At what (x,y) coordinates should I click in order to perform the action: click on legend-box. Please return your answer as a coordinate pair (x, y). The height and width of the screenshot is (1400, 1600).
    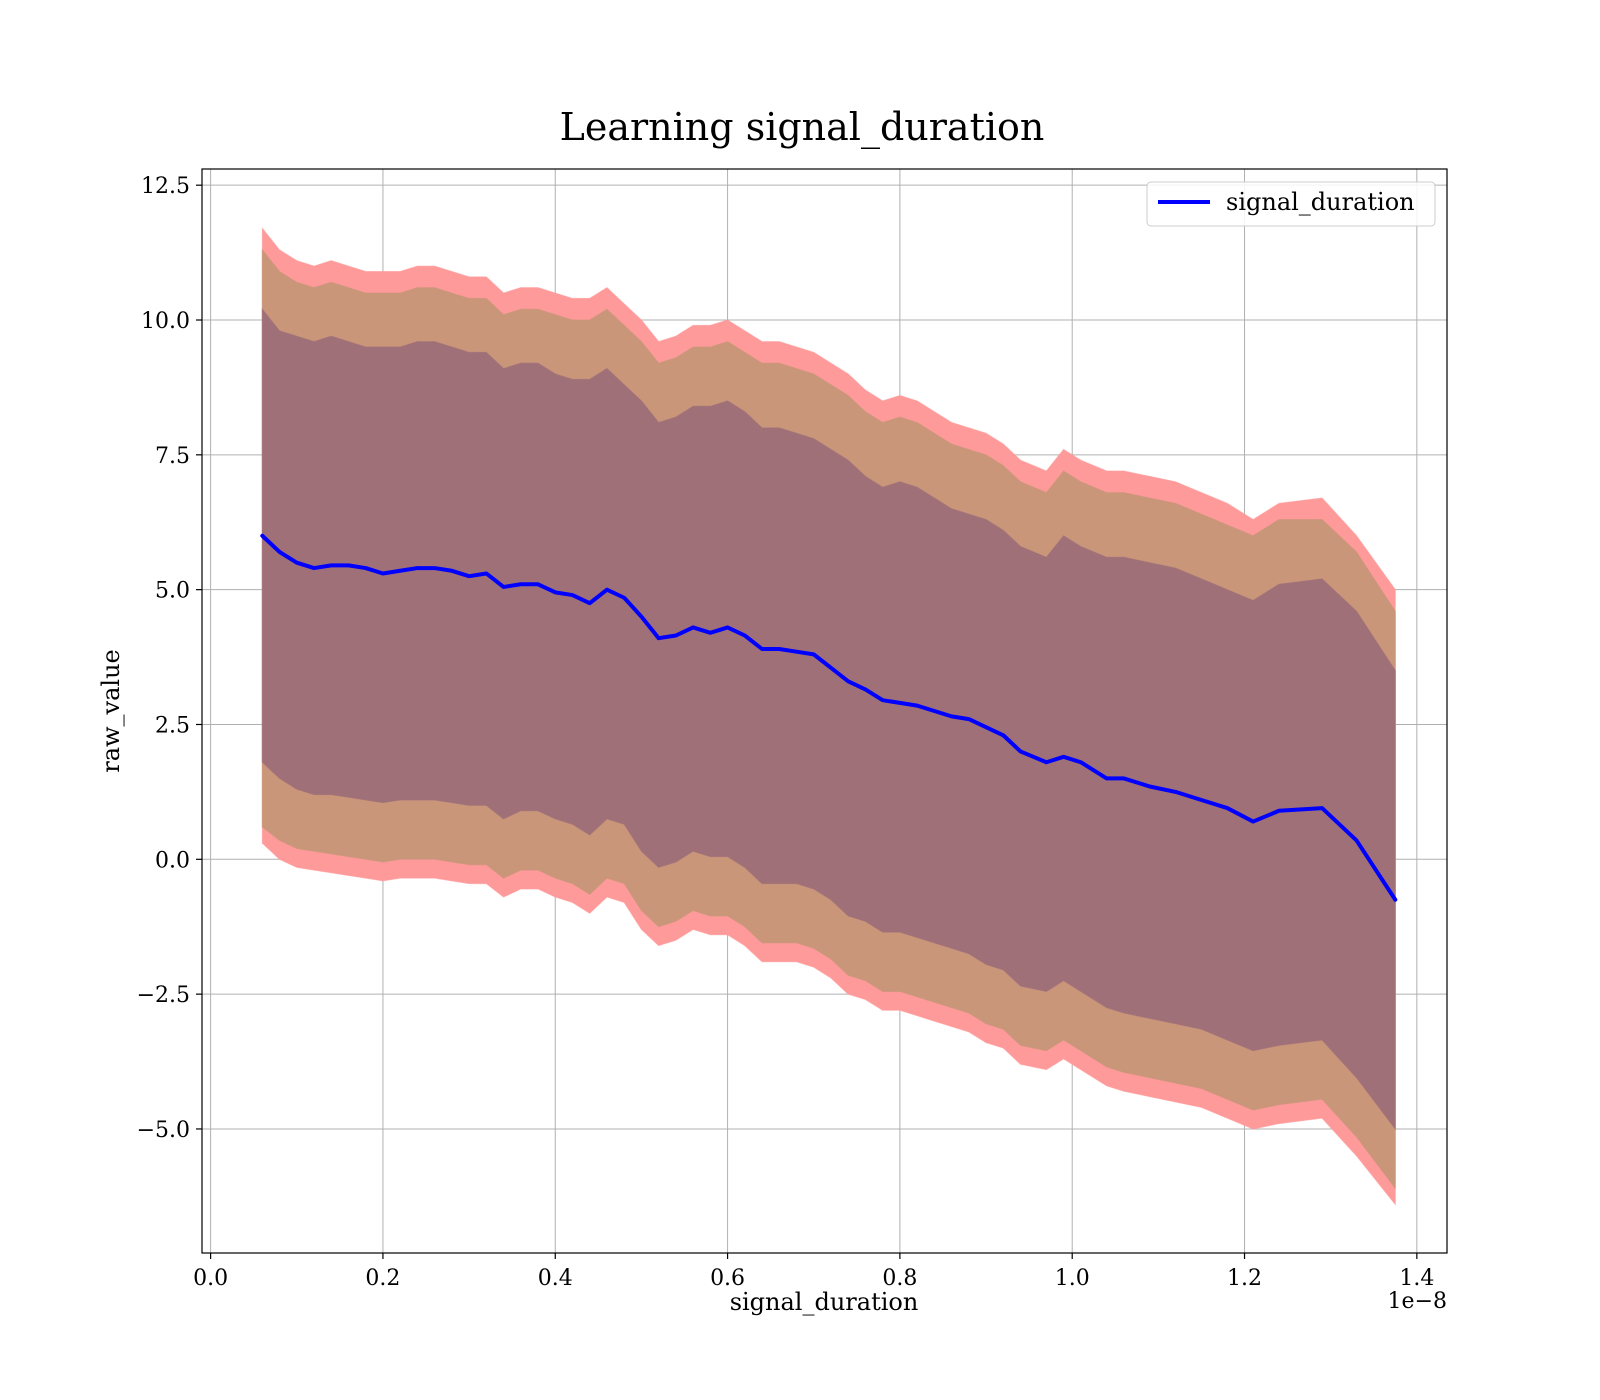
    Looking at the image, I should click on (1291, 204).